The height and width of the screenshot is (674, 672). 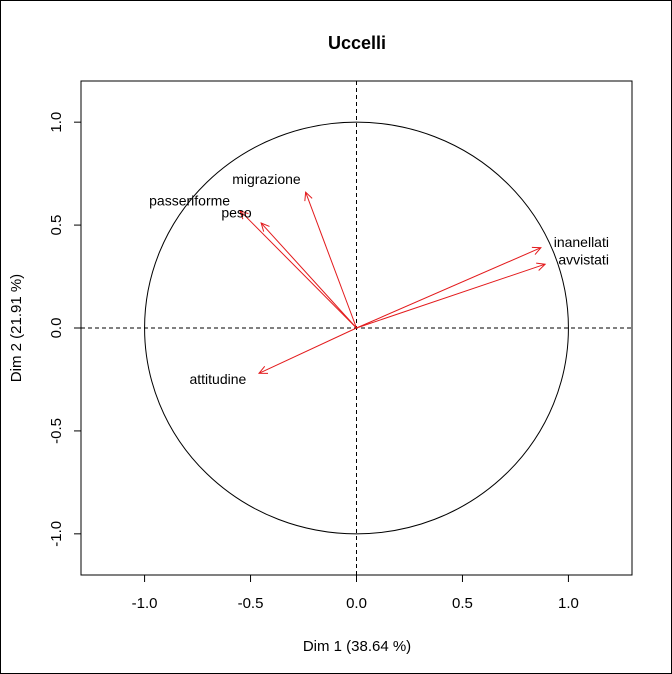 I want to click on y-tick-label: 0.5, so click(x=56, y=225).